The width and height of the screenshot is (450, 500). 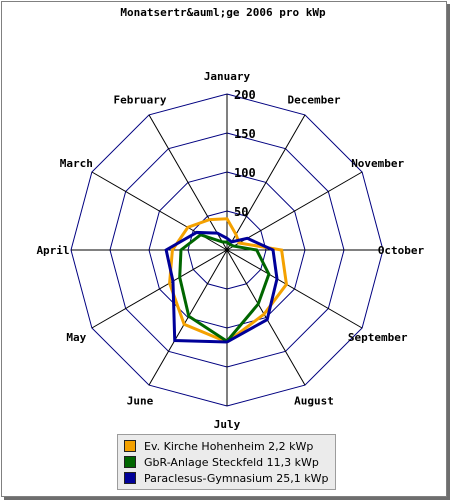 I want to click on r-tick-label: 200, so click(x=245, y=95).